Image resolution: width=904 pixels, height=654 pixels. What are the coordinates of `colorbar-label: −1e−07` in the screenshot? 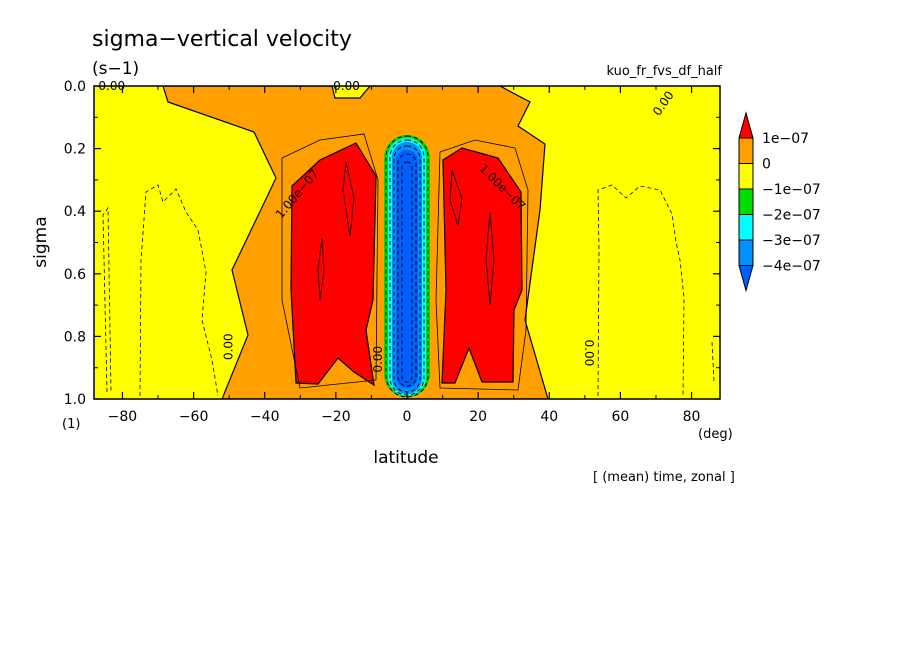 It's located at (791, 190).